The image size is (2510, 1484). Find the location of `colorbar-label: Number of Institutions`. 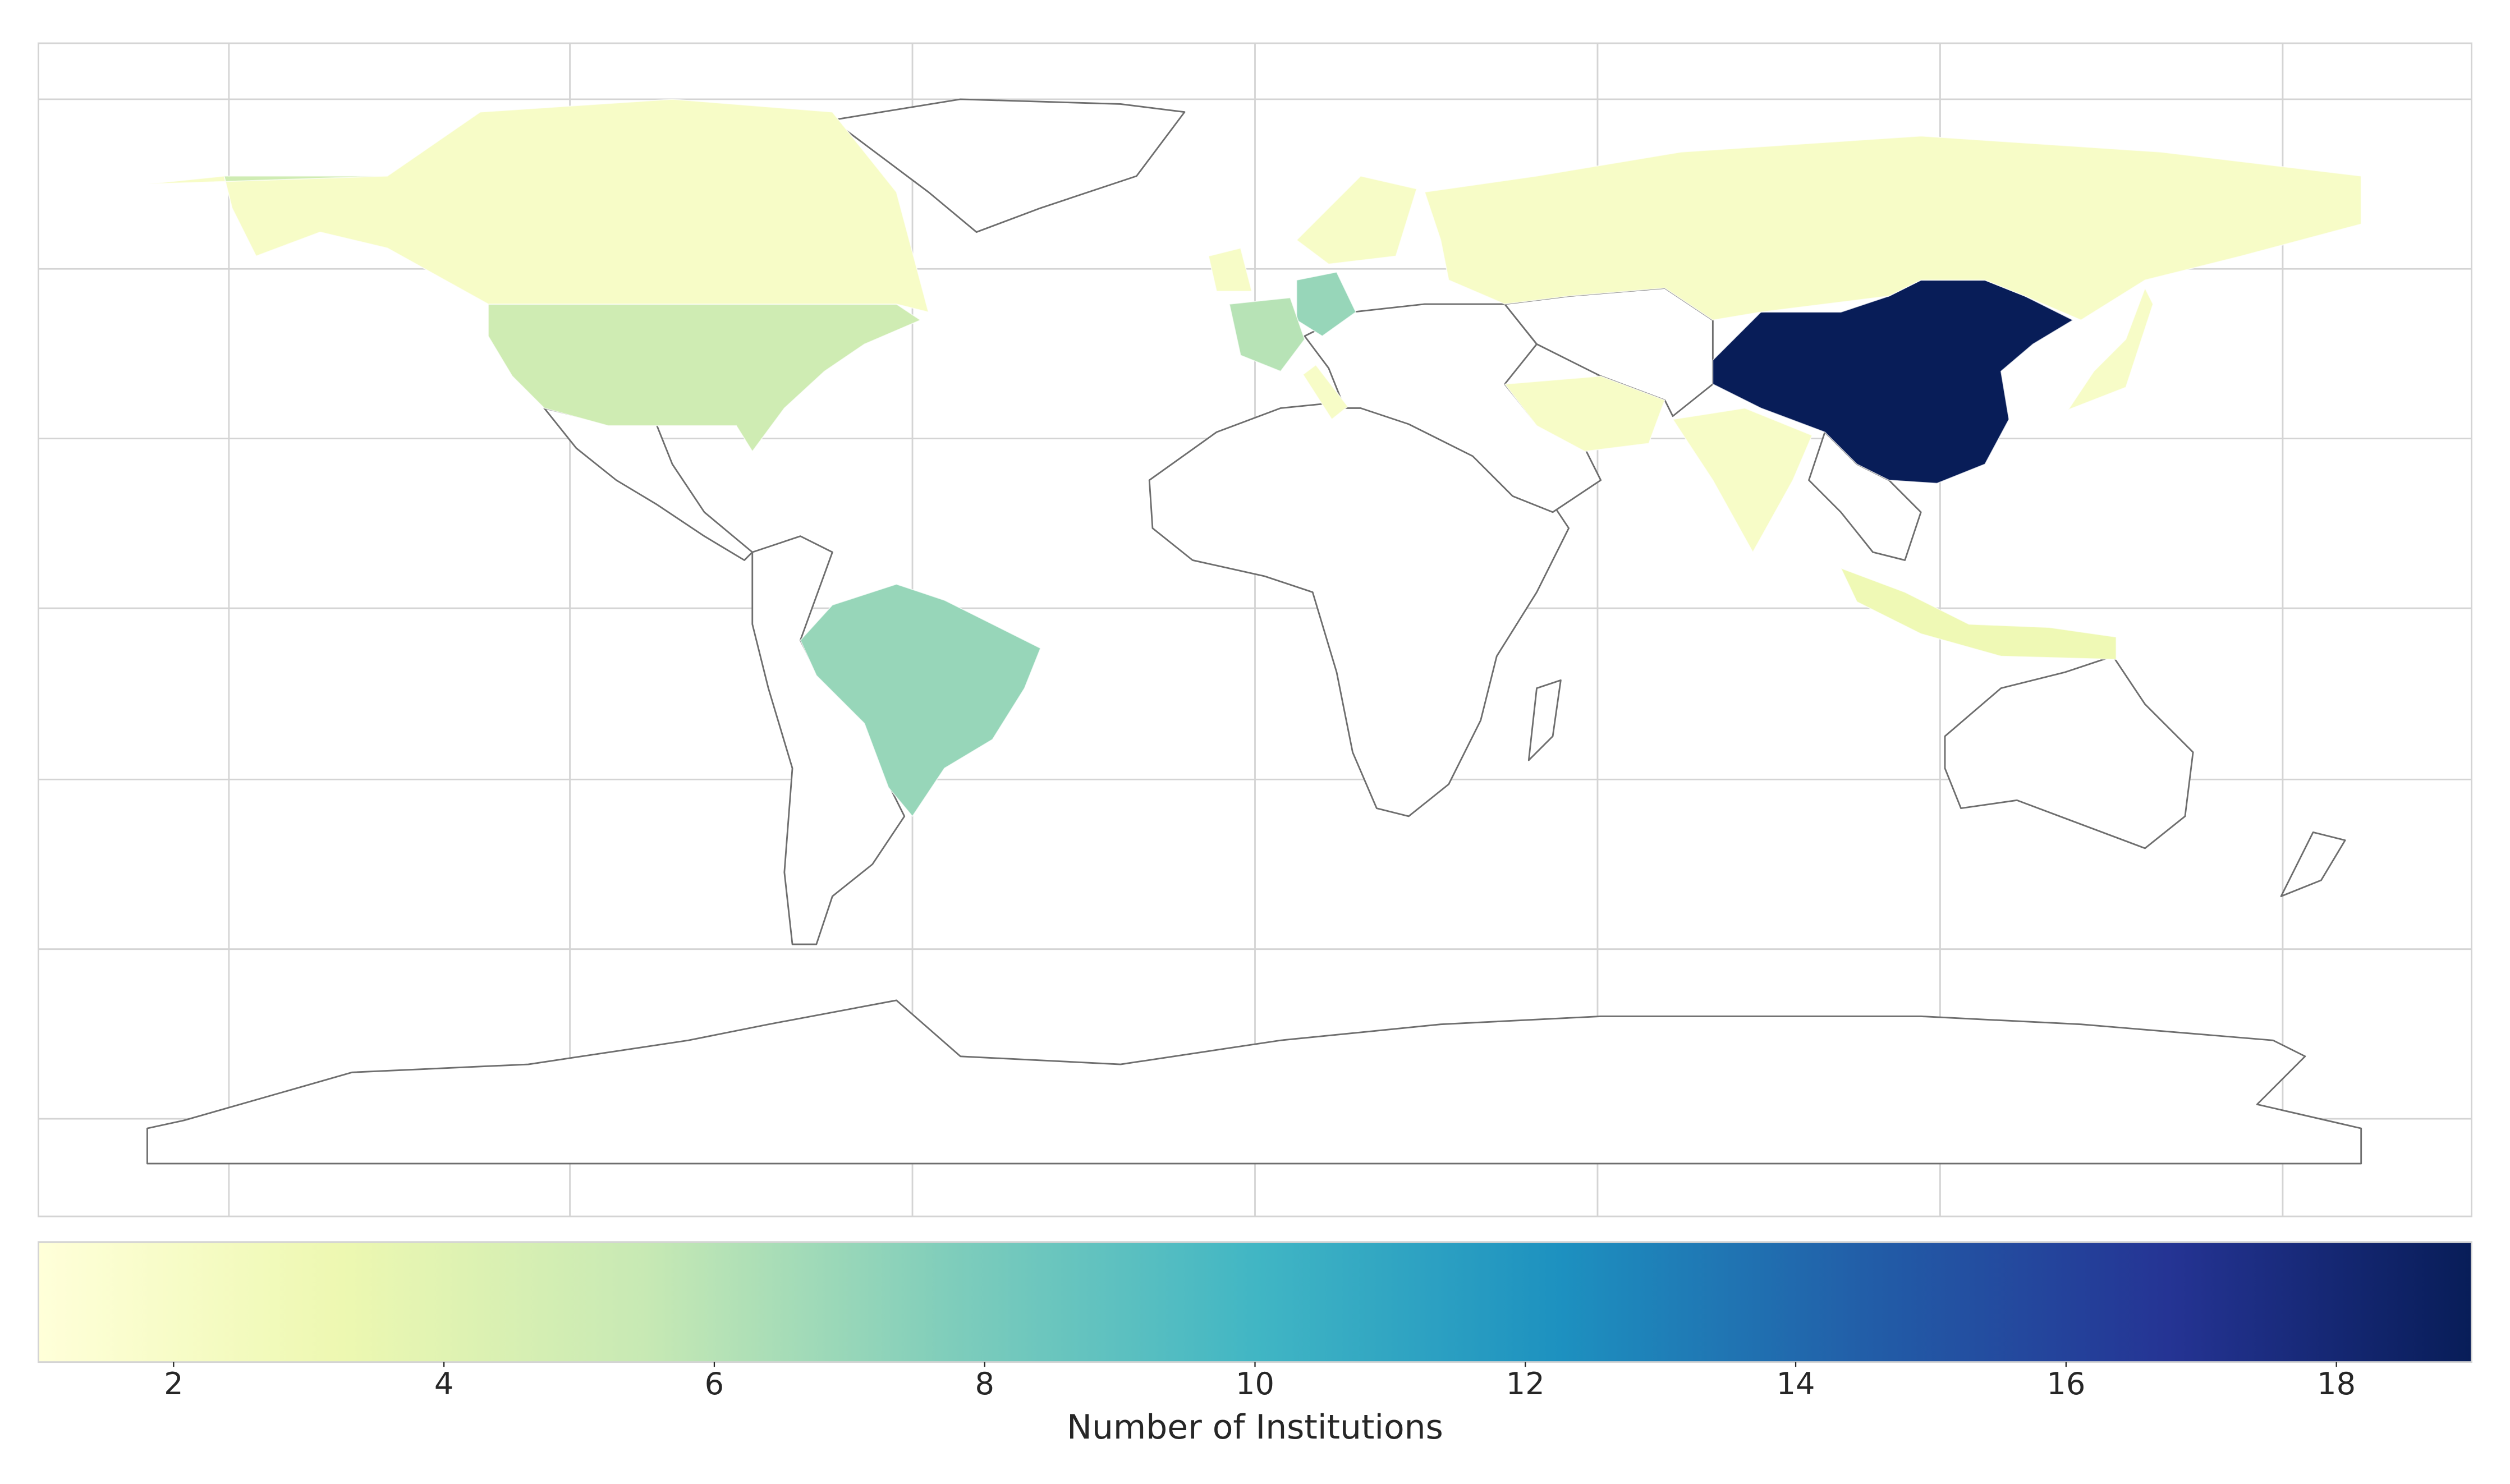

colorbar-label: Number of Institutions is located at coordinates (1255, 1427).